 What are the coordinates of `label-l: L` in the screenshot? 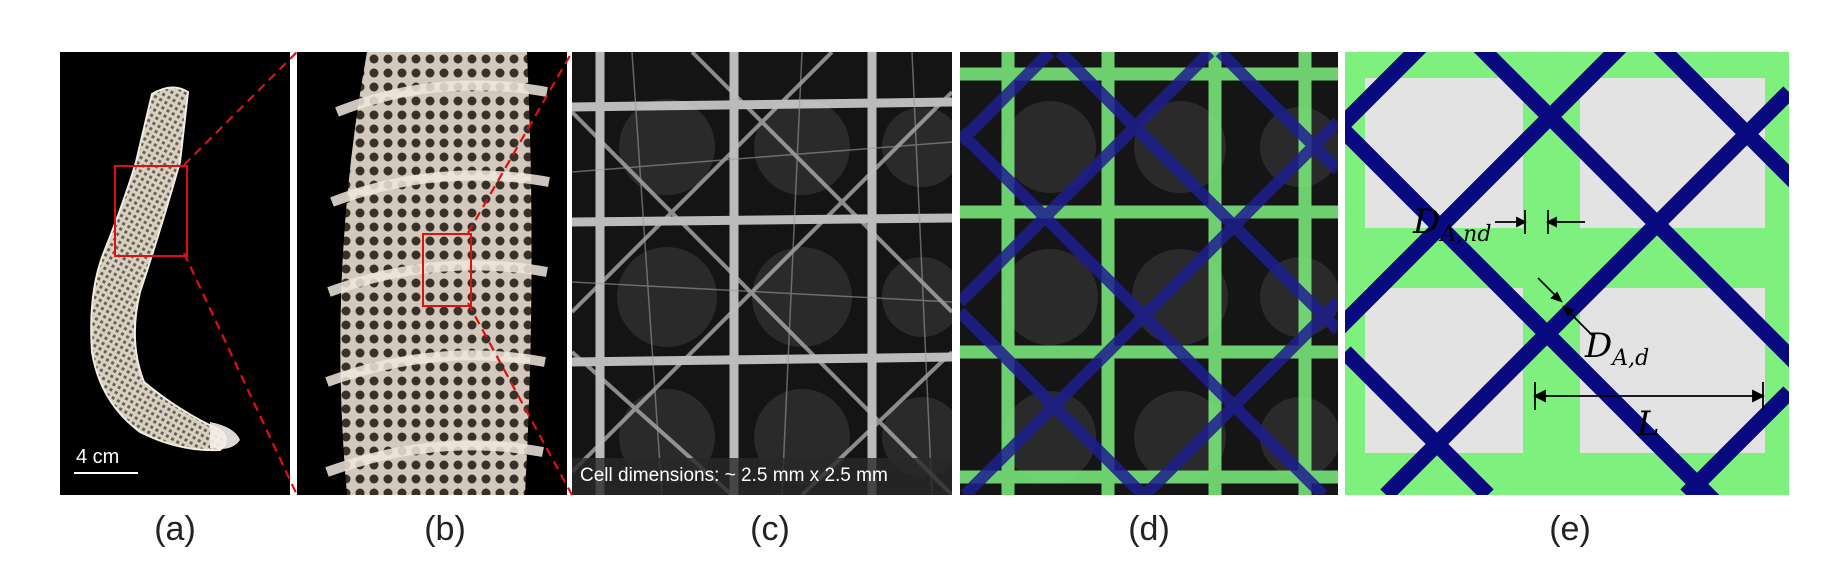 It's located at (1648, 424).